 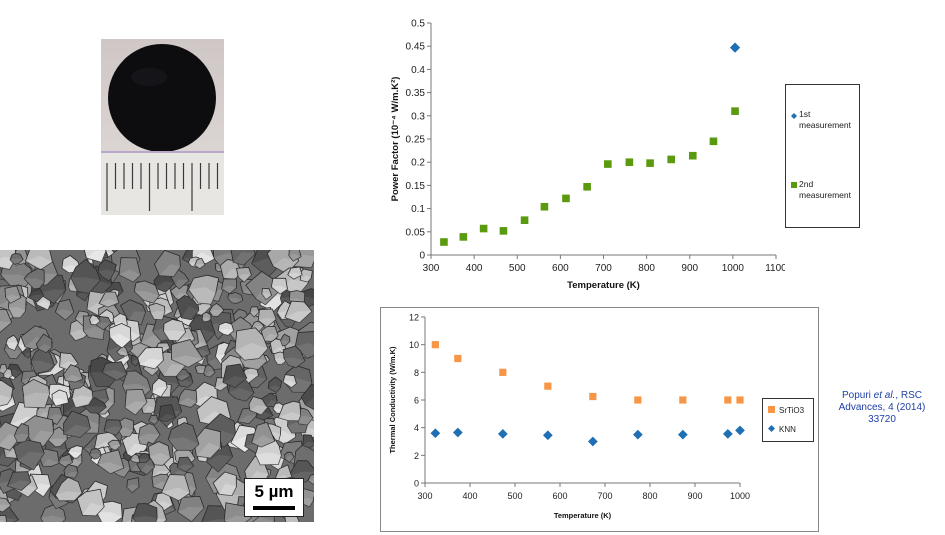 What do you see at coordinates (856, 395) in the screenshot?
I see `citation-author: Popuri` at bounding box center [856, 395].